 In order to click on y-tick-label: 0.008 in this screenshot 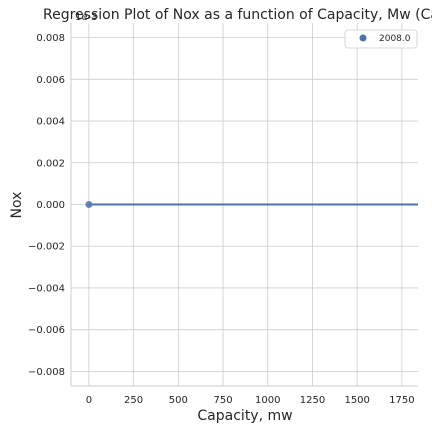, I will do `click(50, 38)`.